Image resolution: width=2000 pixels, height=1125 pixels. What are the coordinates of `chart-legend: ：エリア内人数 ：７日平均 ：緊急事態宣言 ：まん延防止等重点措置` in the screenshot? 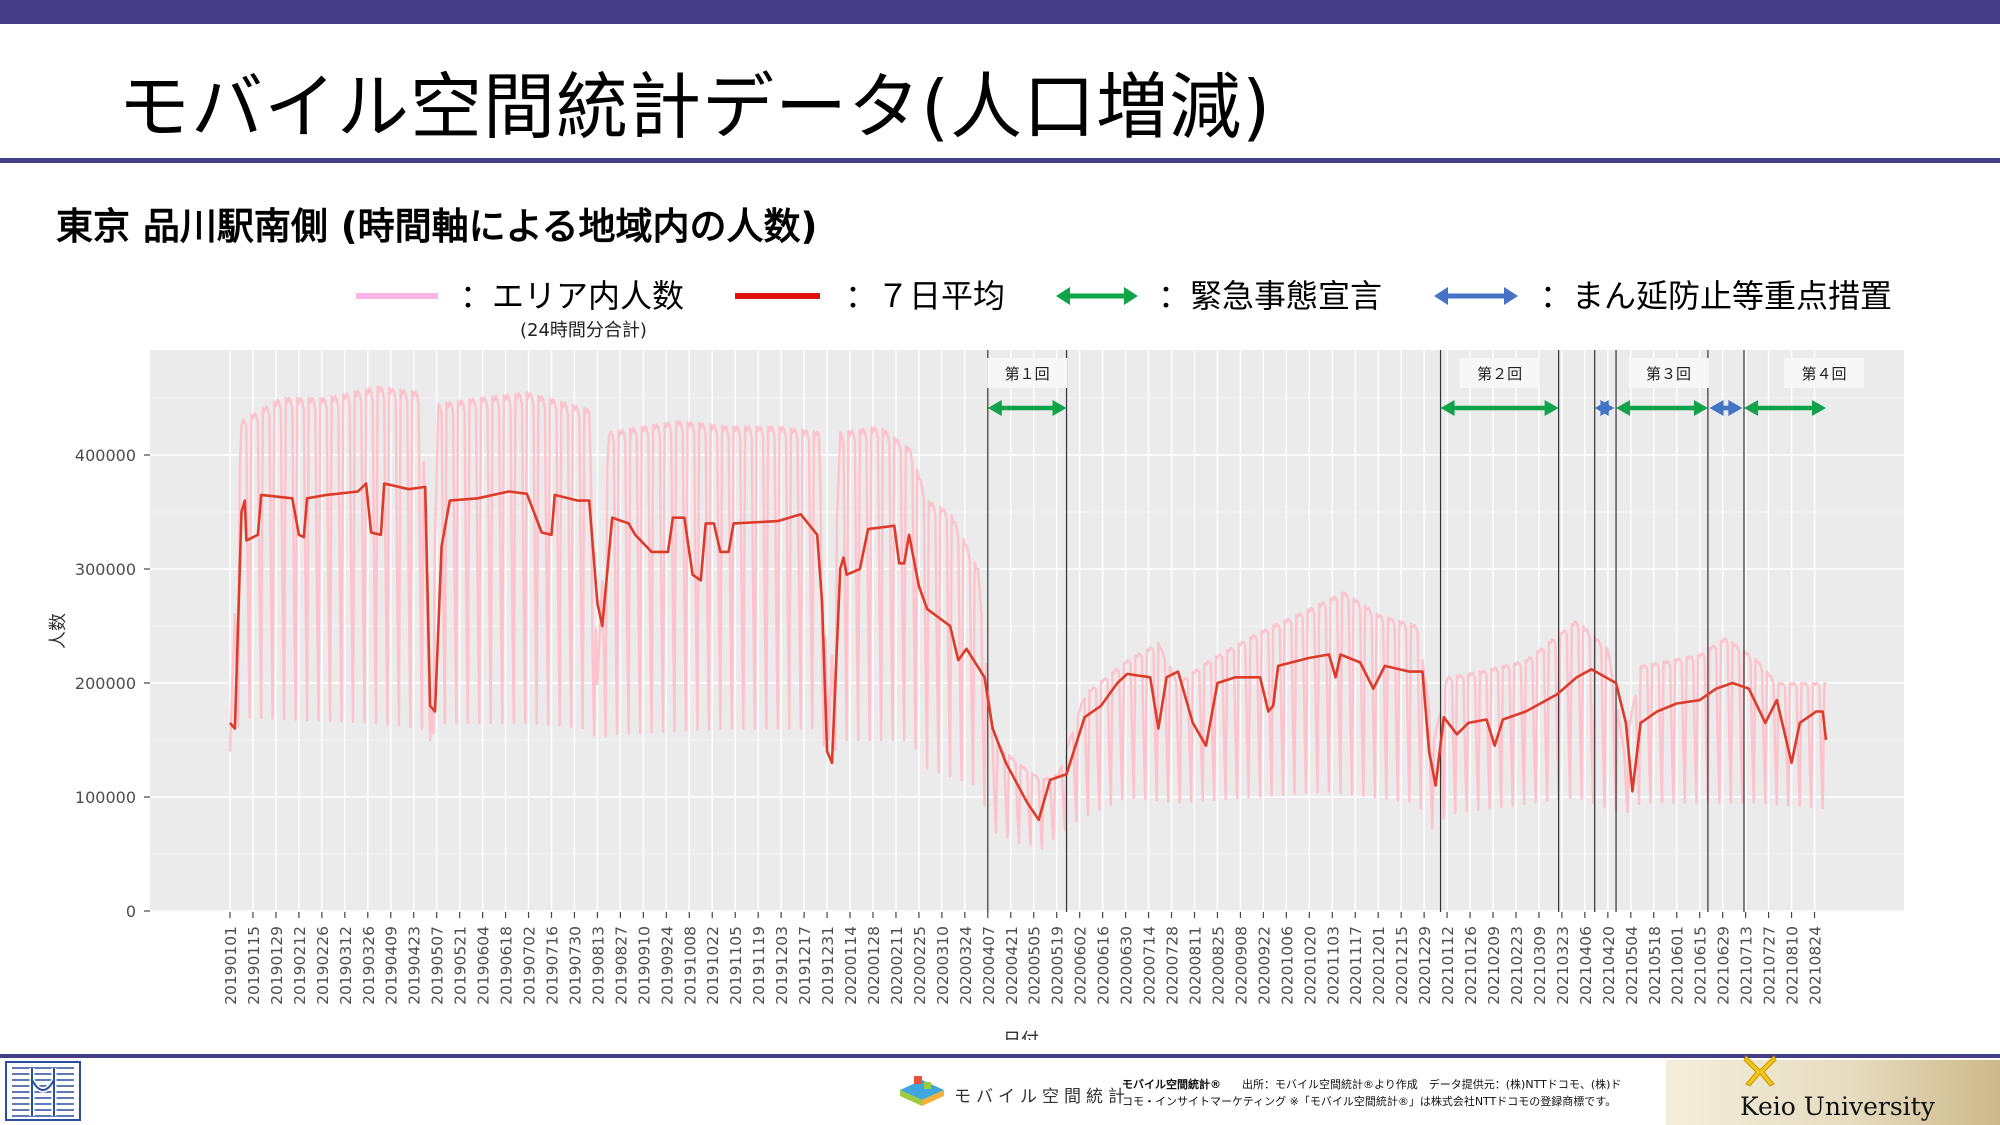 It's located at (1124, 296).